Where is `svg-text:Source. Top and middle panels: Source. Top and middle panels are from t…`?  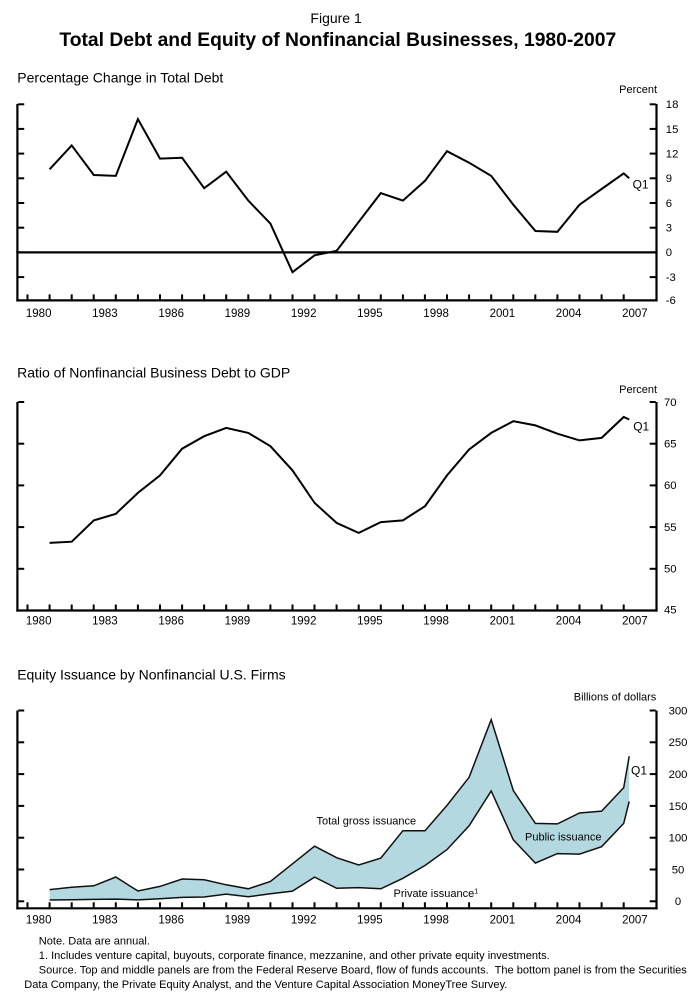
svg-text:Source. Top and middle panels: Source. Top and middle panels are from t… is located at coordinates (363, 971).